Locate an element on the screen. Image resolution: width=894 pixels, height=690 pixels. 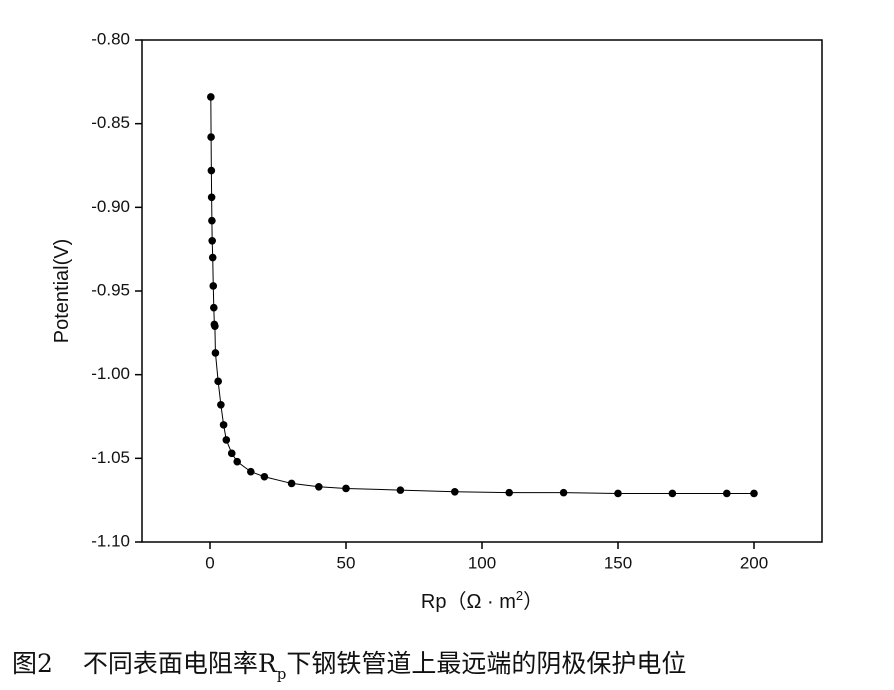
y-tick-label: -0.85 is located at coordinates (110, 122).